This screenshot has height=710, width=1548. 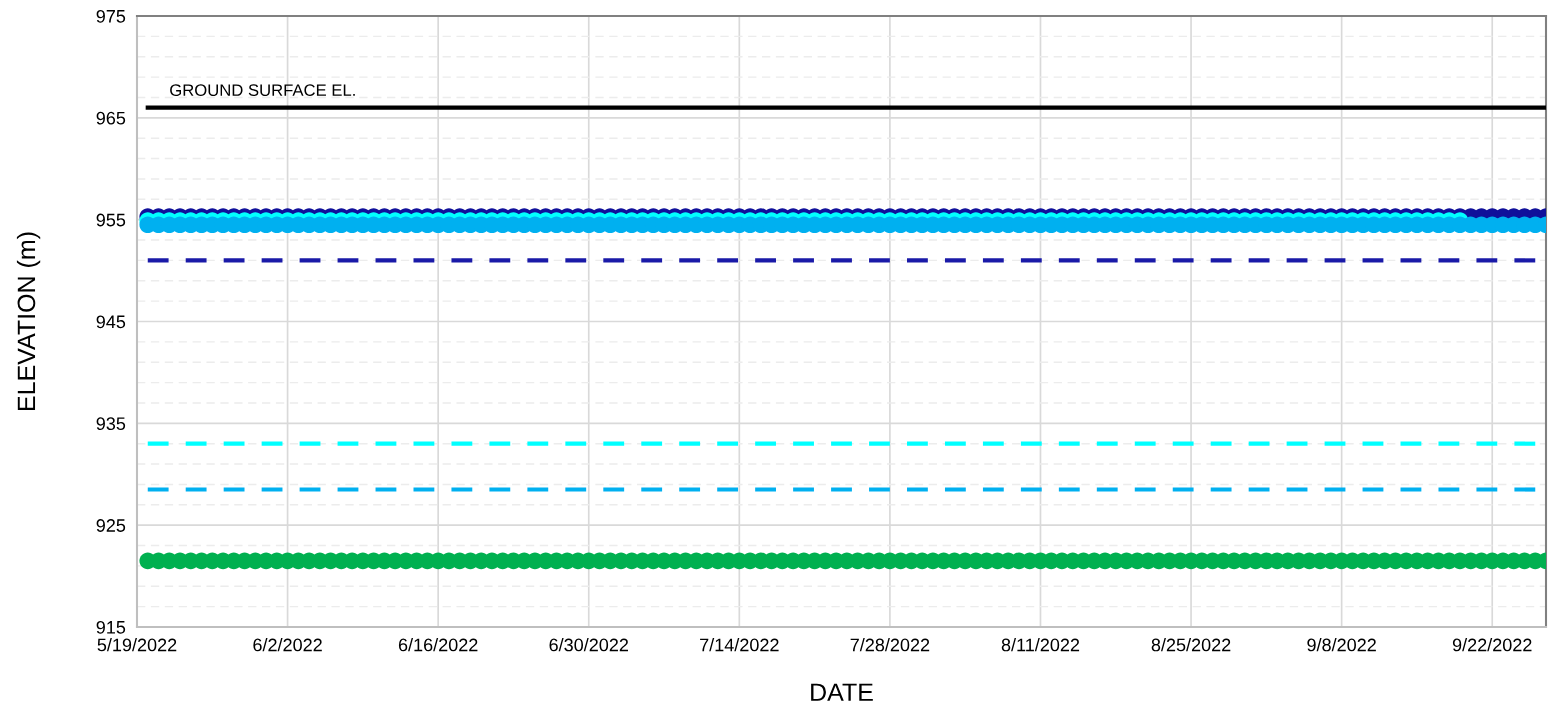 What do you see at coordinates (438, 645) in the screenshot?
I see `x-tick-label: 6/16/2022` at bounding box center [438, 645].